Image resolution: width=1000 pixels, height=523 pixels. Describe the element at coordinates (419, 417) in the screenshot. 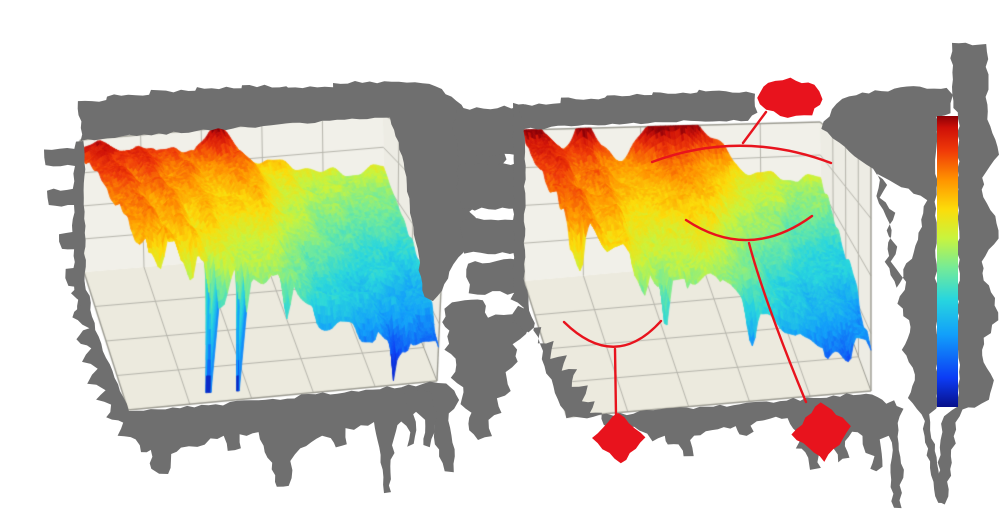

I see `redacted-tail-under-left-wall` at that location.